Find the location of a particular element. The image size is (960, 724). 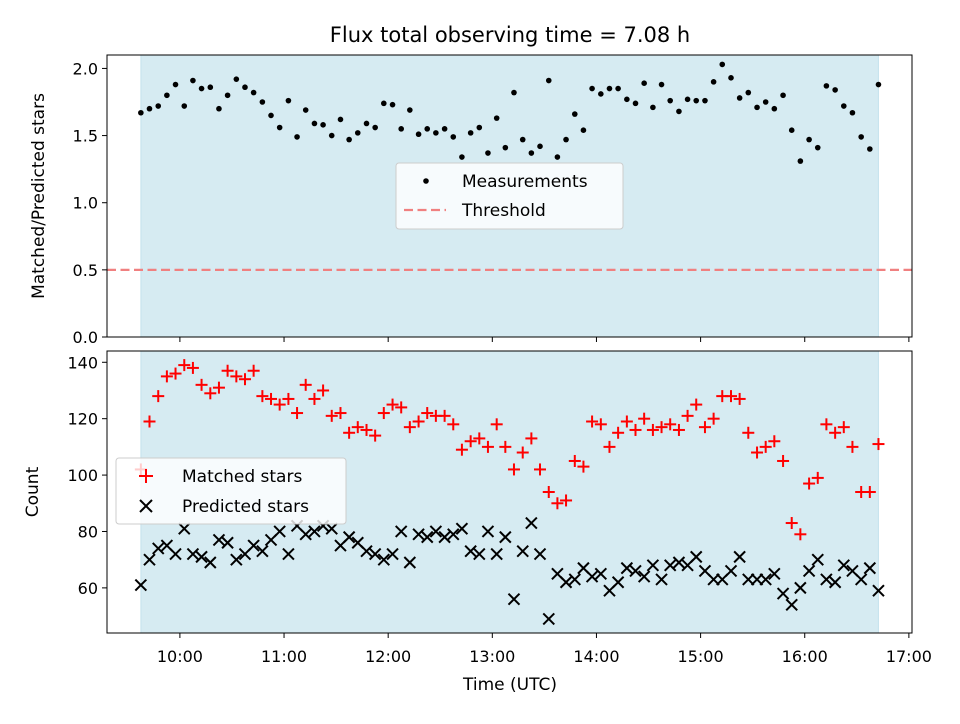

top-y-tick-label: 1.0 is located at coordinates (85, 203).